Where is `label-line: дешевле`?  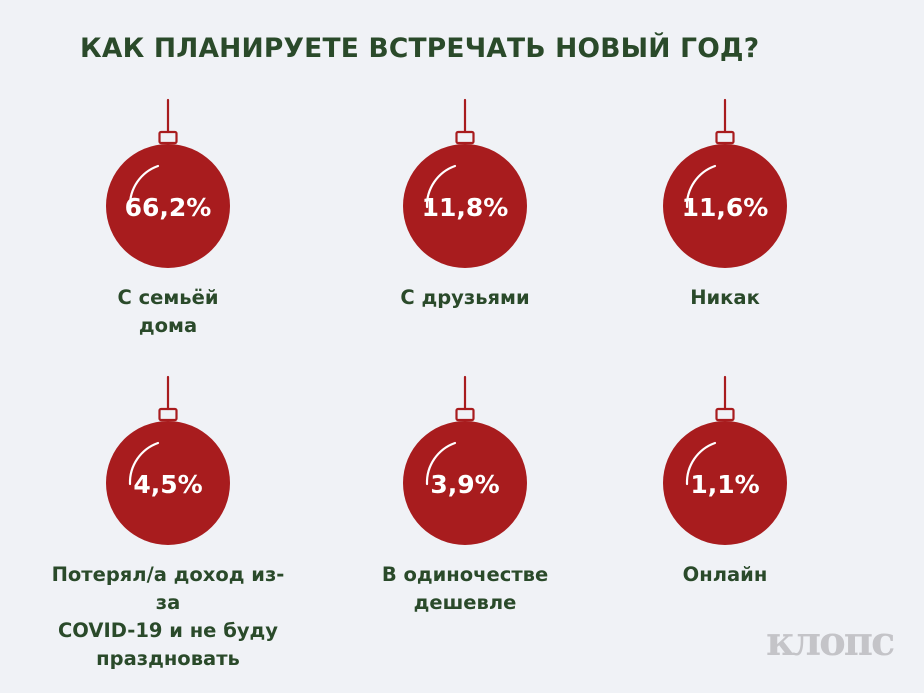
label-line: дешевле is located at coordinates (465, 602).